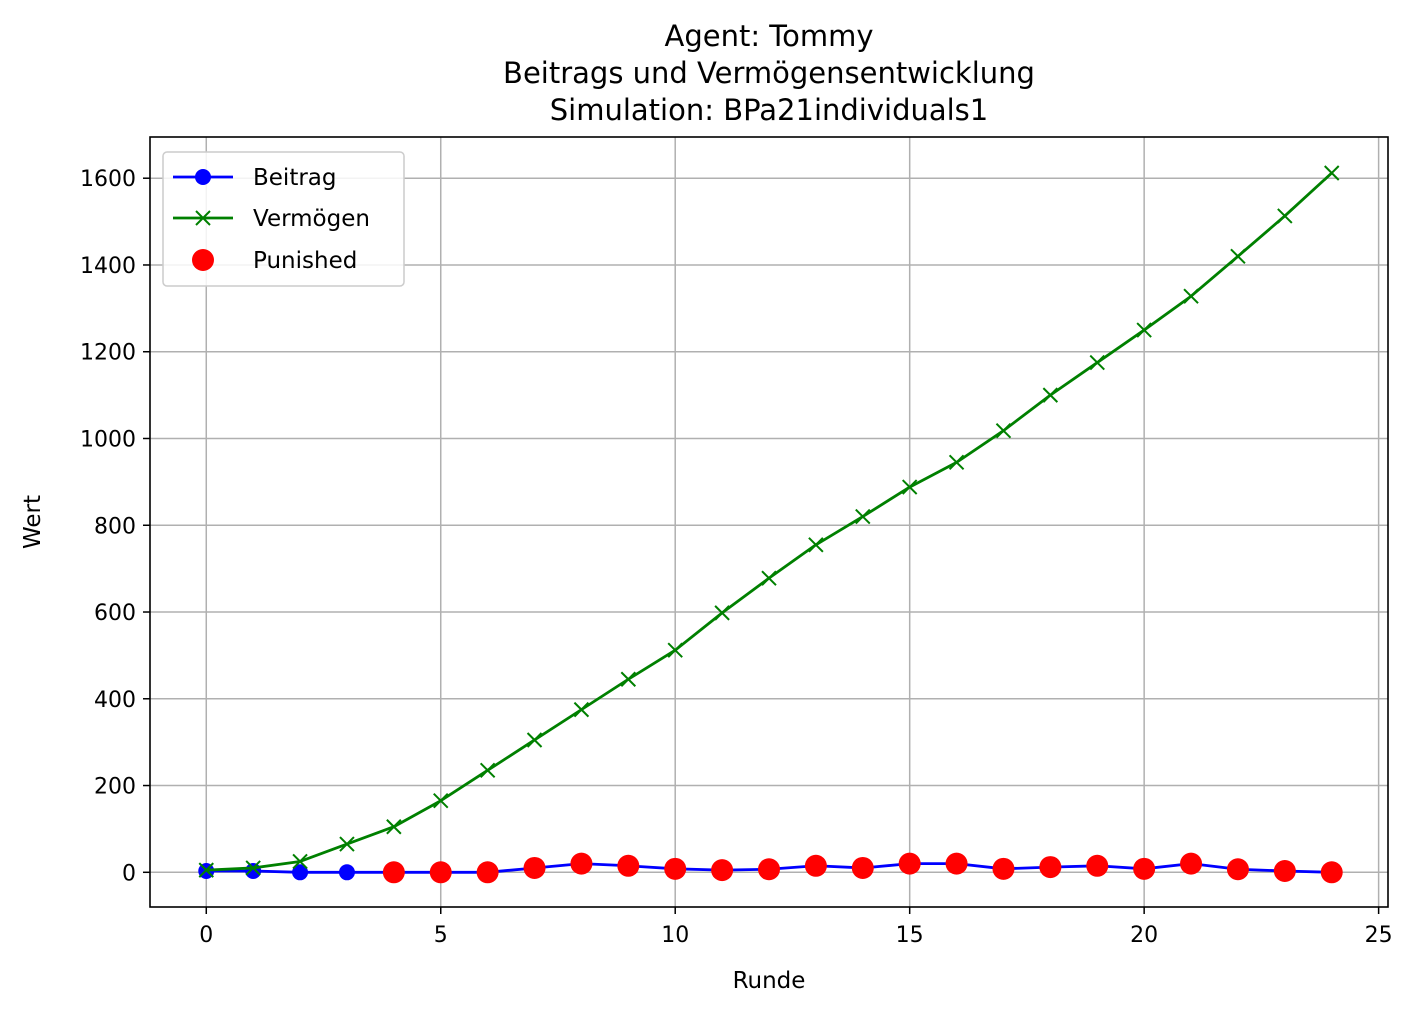 The image size is (1417, 1015). What do you see at coordinates (769, 981) in the screenshot?
I see `x-axis-label: Runde` at bounding box center [769, 981].